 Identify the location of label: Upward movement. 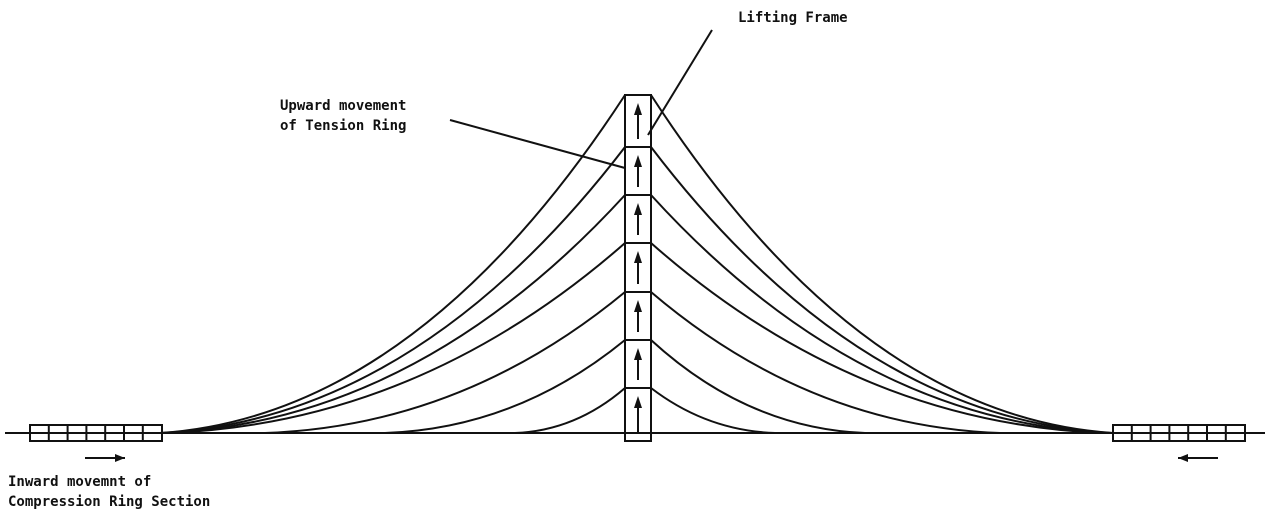
(343, 106).